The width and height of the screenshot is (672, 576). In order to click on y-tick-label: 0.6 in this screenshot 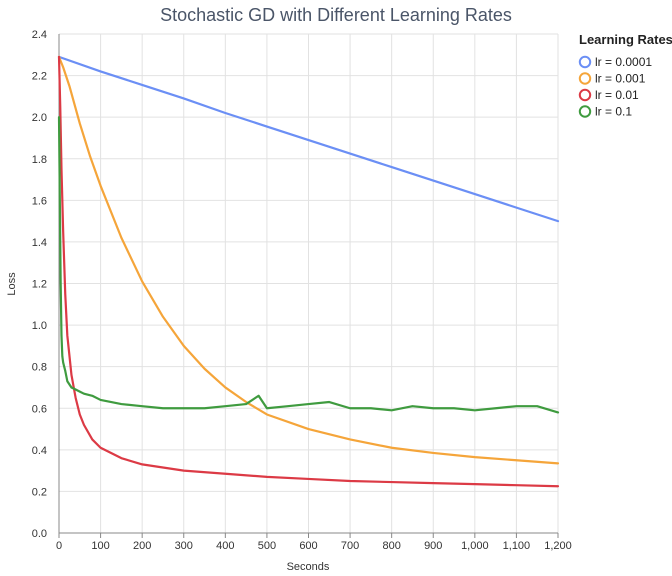, I will do `click(39, 409)`.